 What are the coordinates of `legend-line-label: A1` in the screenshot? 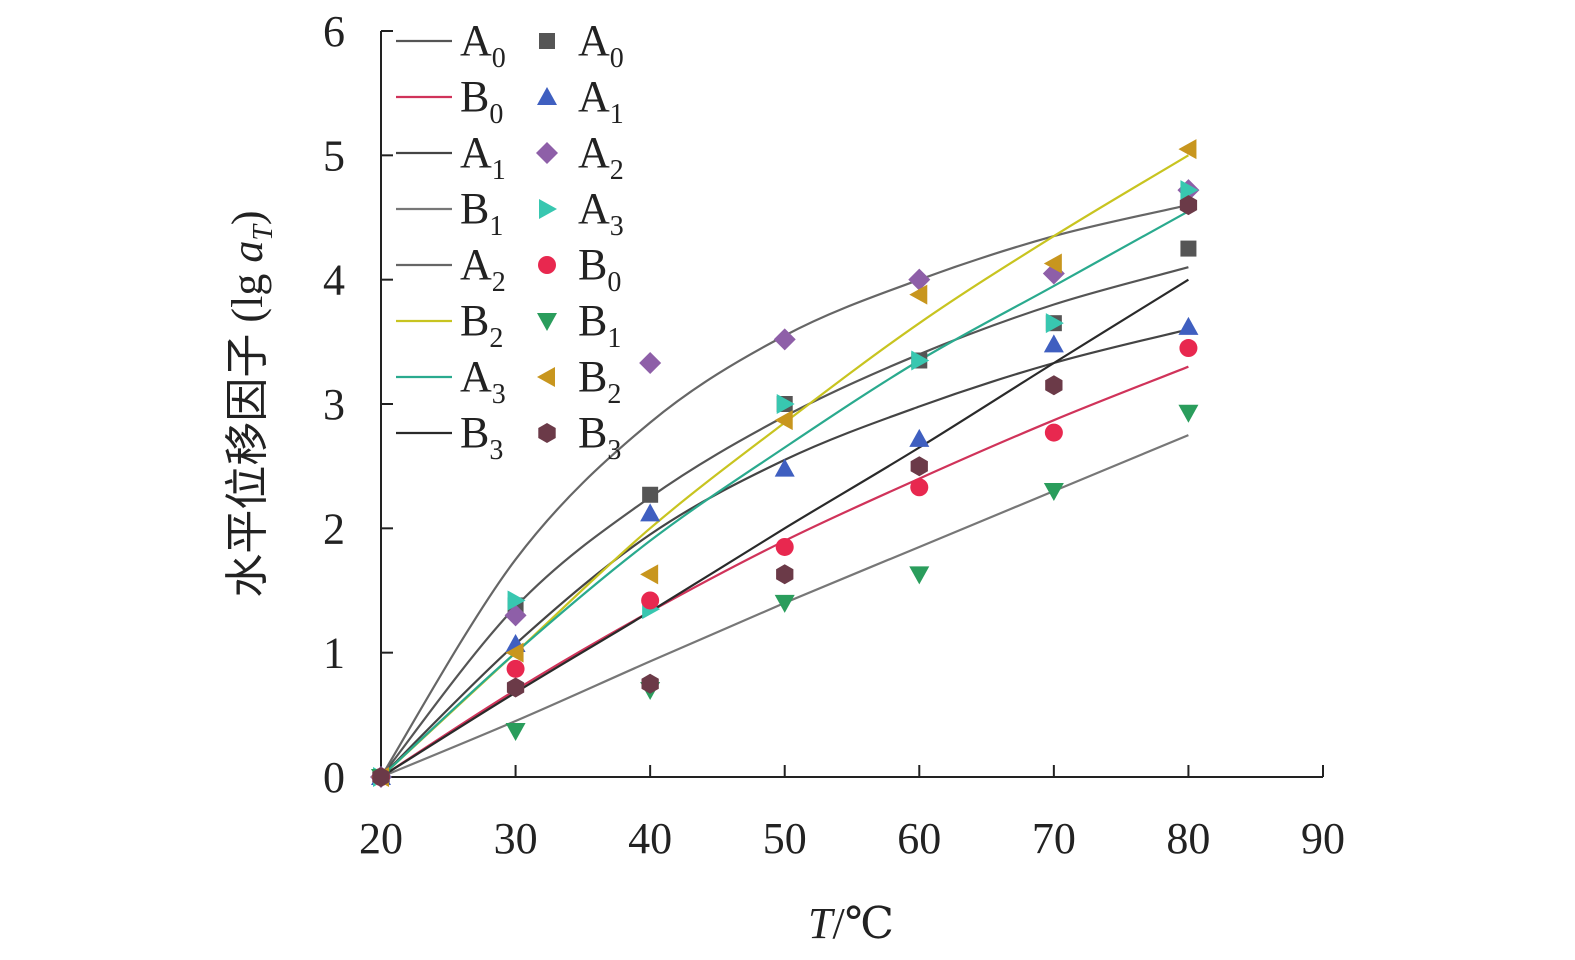 It's located at (483, 157).